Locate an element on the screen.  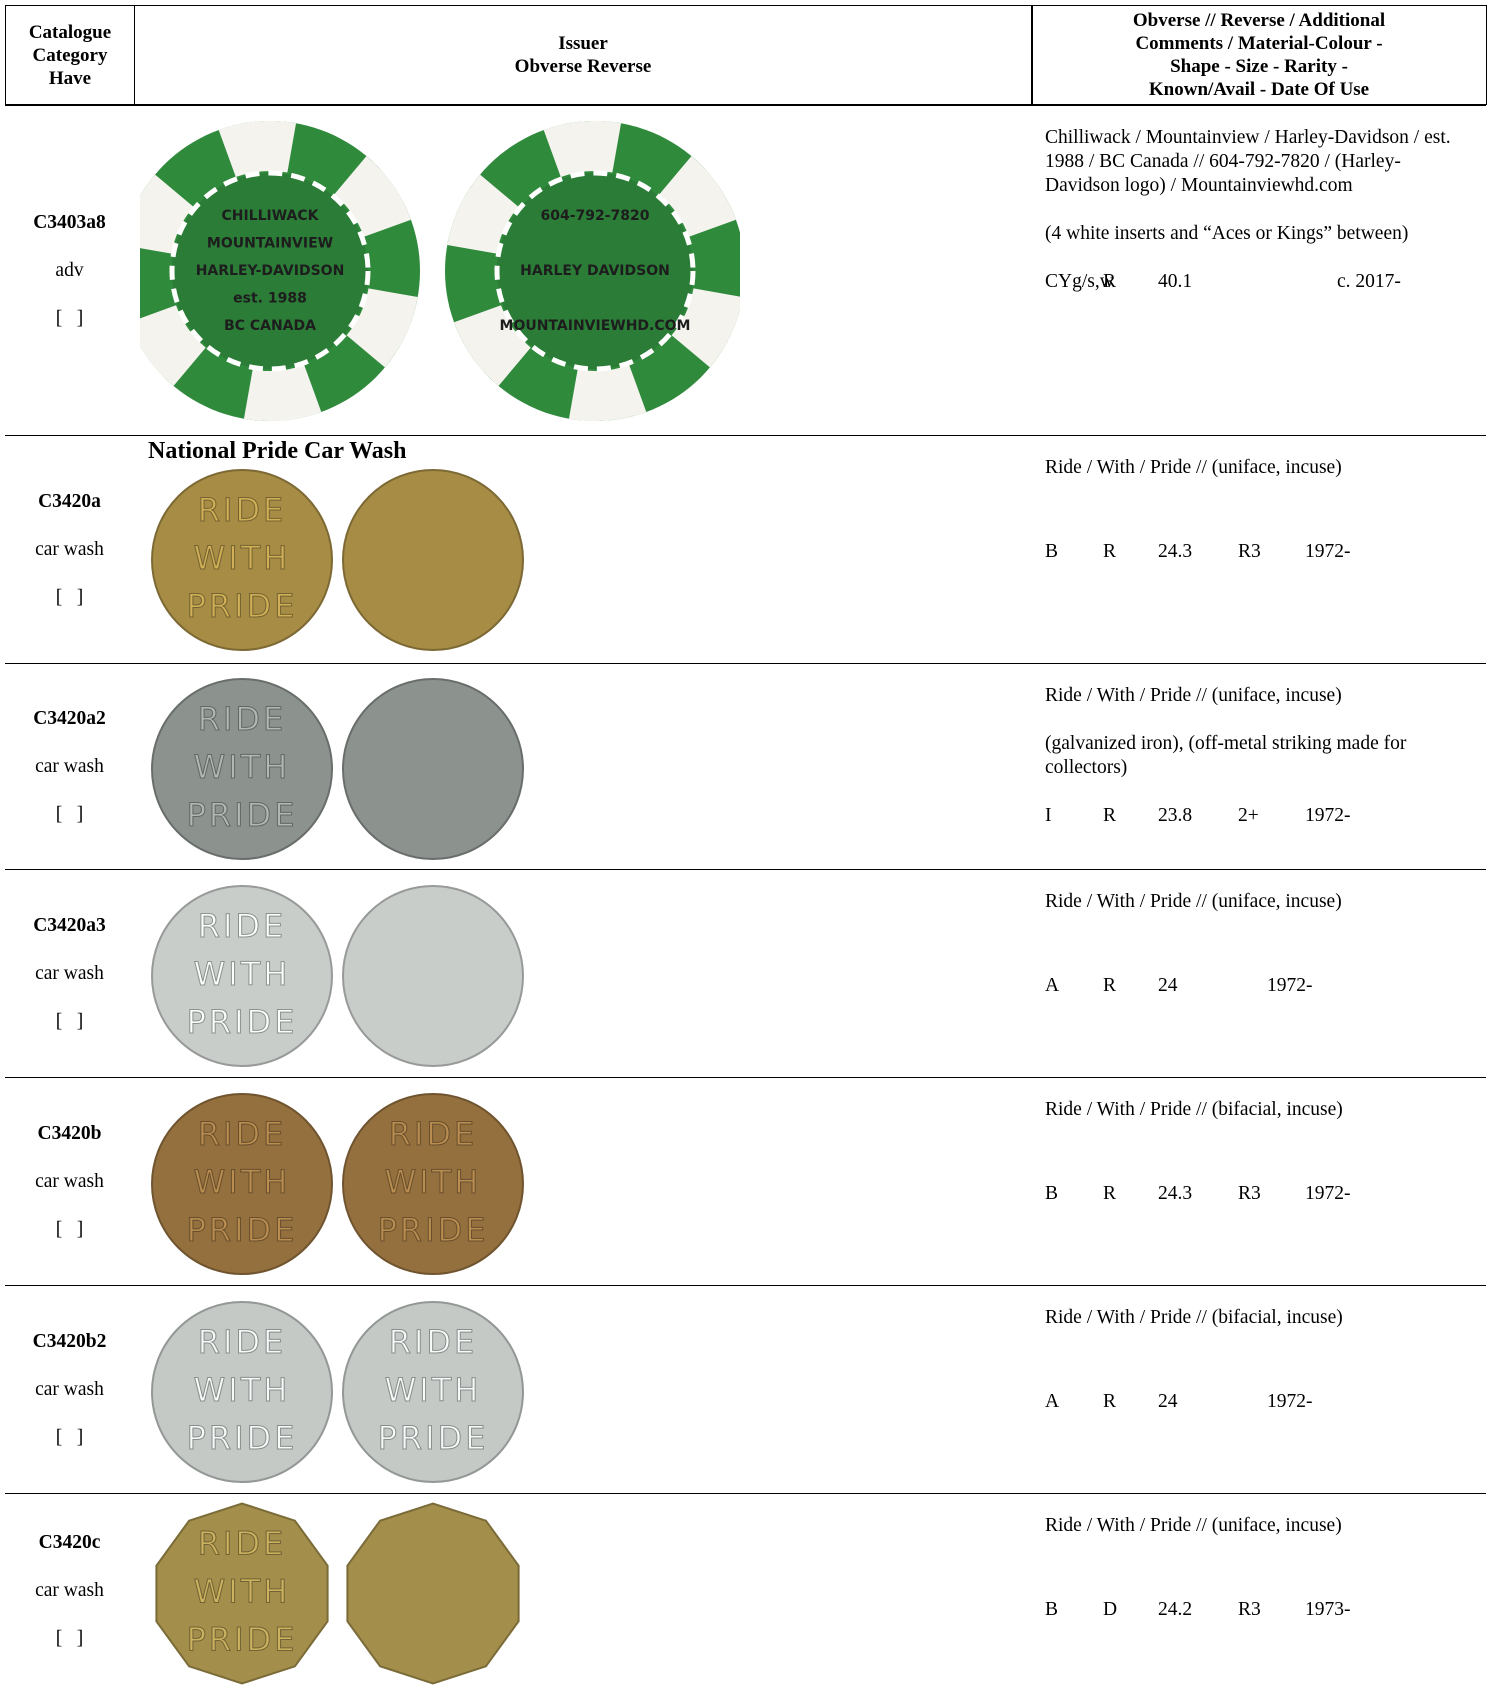
code-cell: C3420a3 car wash [ ] is located at coordinates (69, 973).